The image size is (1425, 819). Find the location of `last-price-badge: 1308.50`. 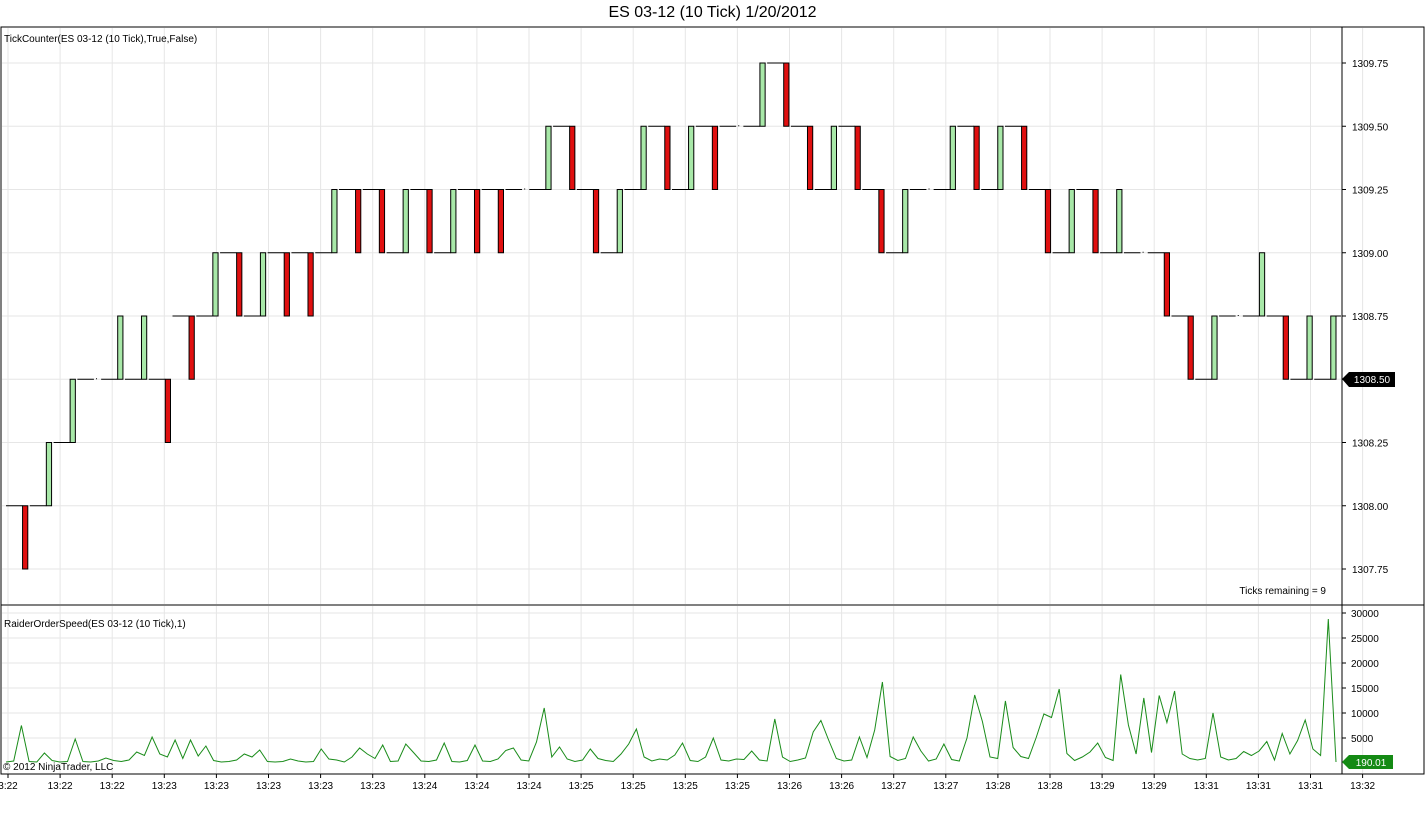

last-price-badge: 1308.50 is located at coordinates (1368, 379).